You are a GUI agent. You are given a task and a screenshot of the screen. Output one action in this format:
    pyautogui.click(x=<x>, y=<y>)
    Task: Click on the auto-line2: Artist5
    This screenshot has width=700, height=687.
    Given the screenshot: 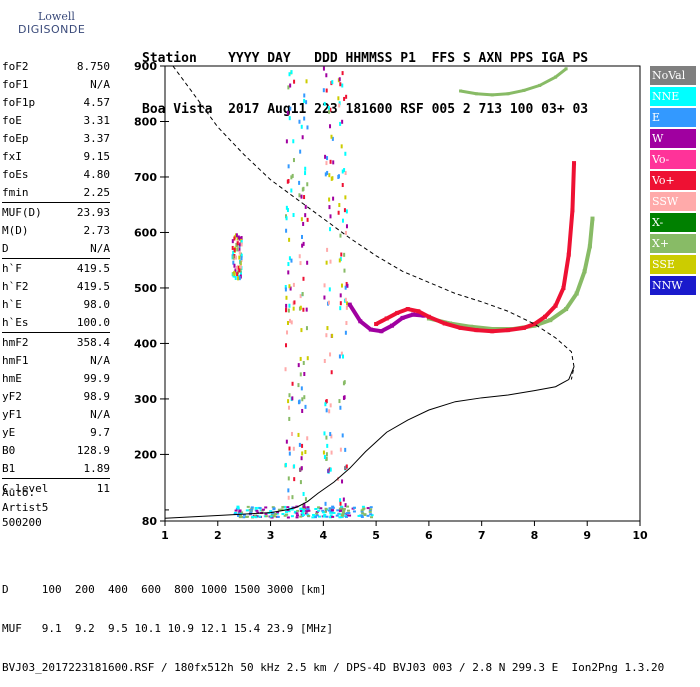 What is the action you would take?
    pyautogui.click(x=25, y=507)
    